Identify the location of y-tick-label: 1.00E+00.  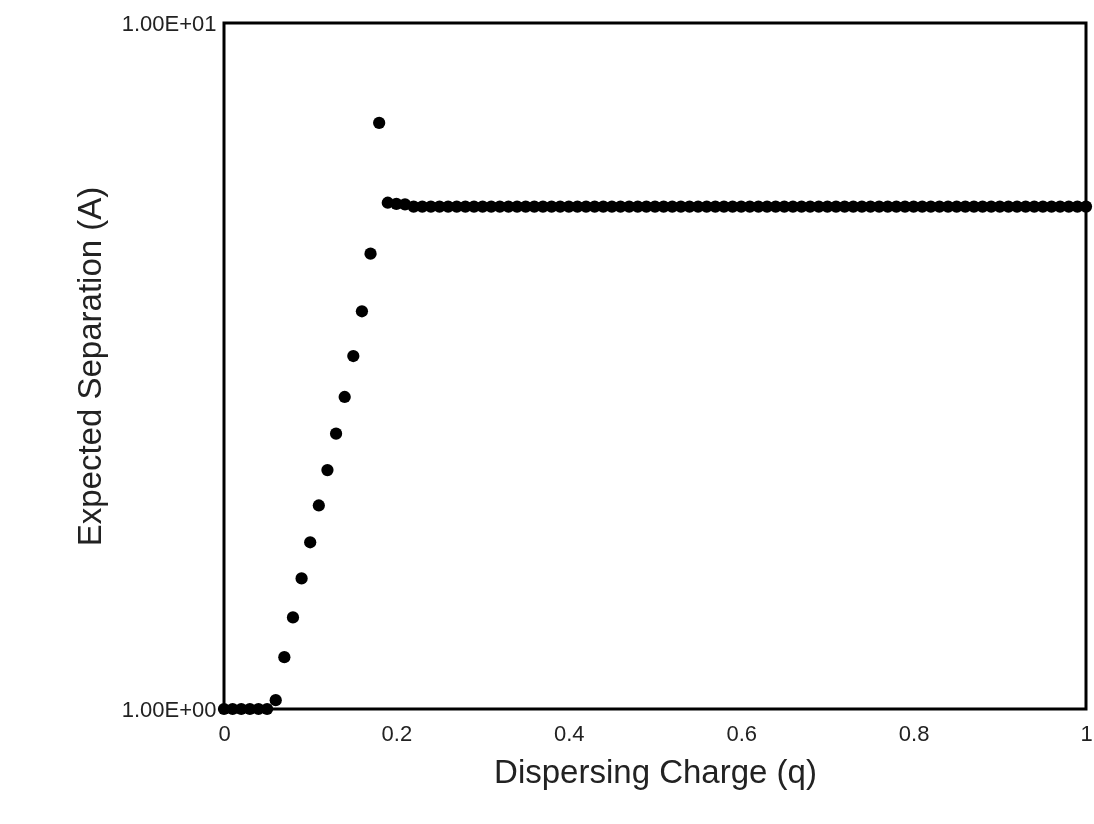
(169, 709).